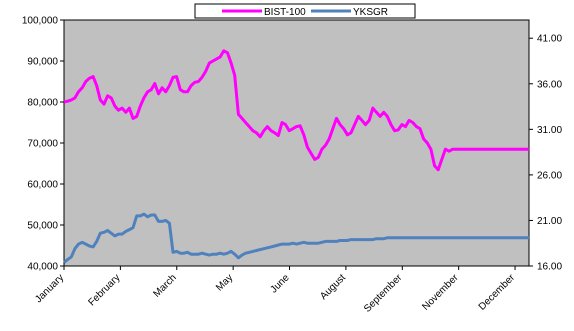 Image resolution: width=574 pixels, height=331 pixels. I want to click on y-left-tick-label: 100,000, so click(40, 21).